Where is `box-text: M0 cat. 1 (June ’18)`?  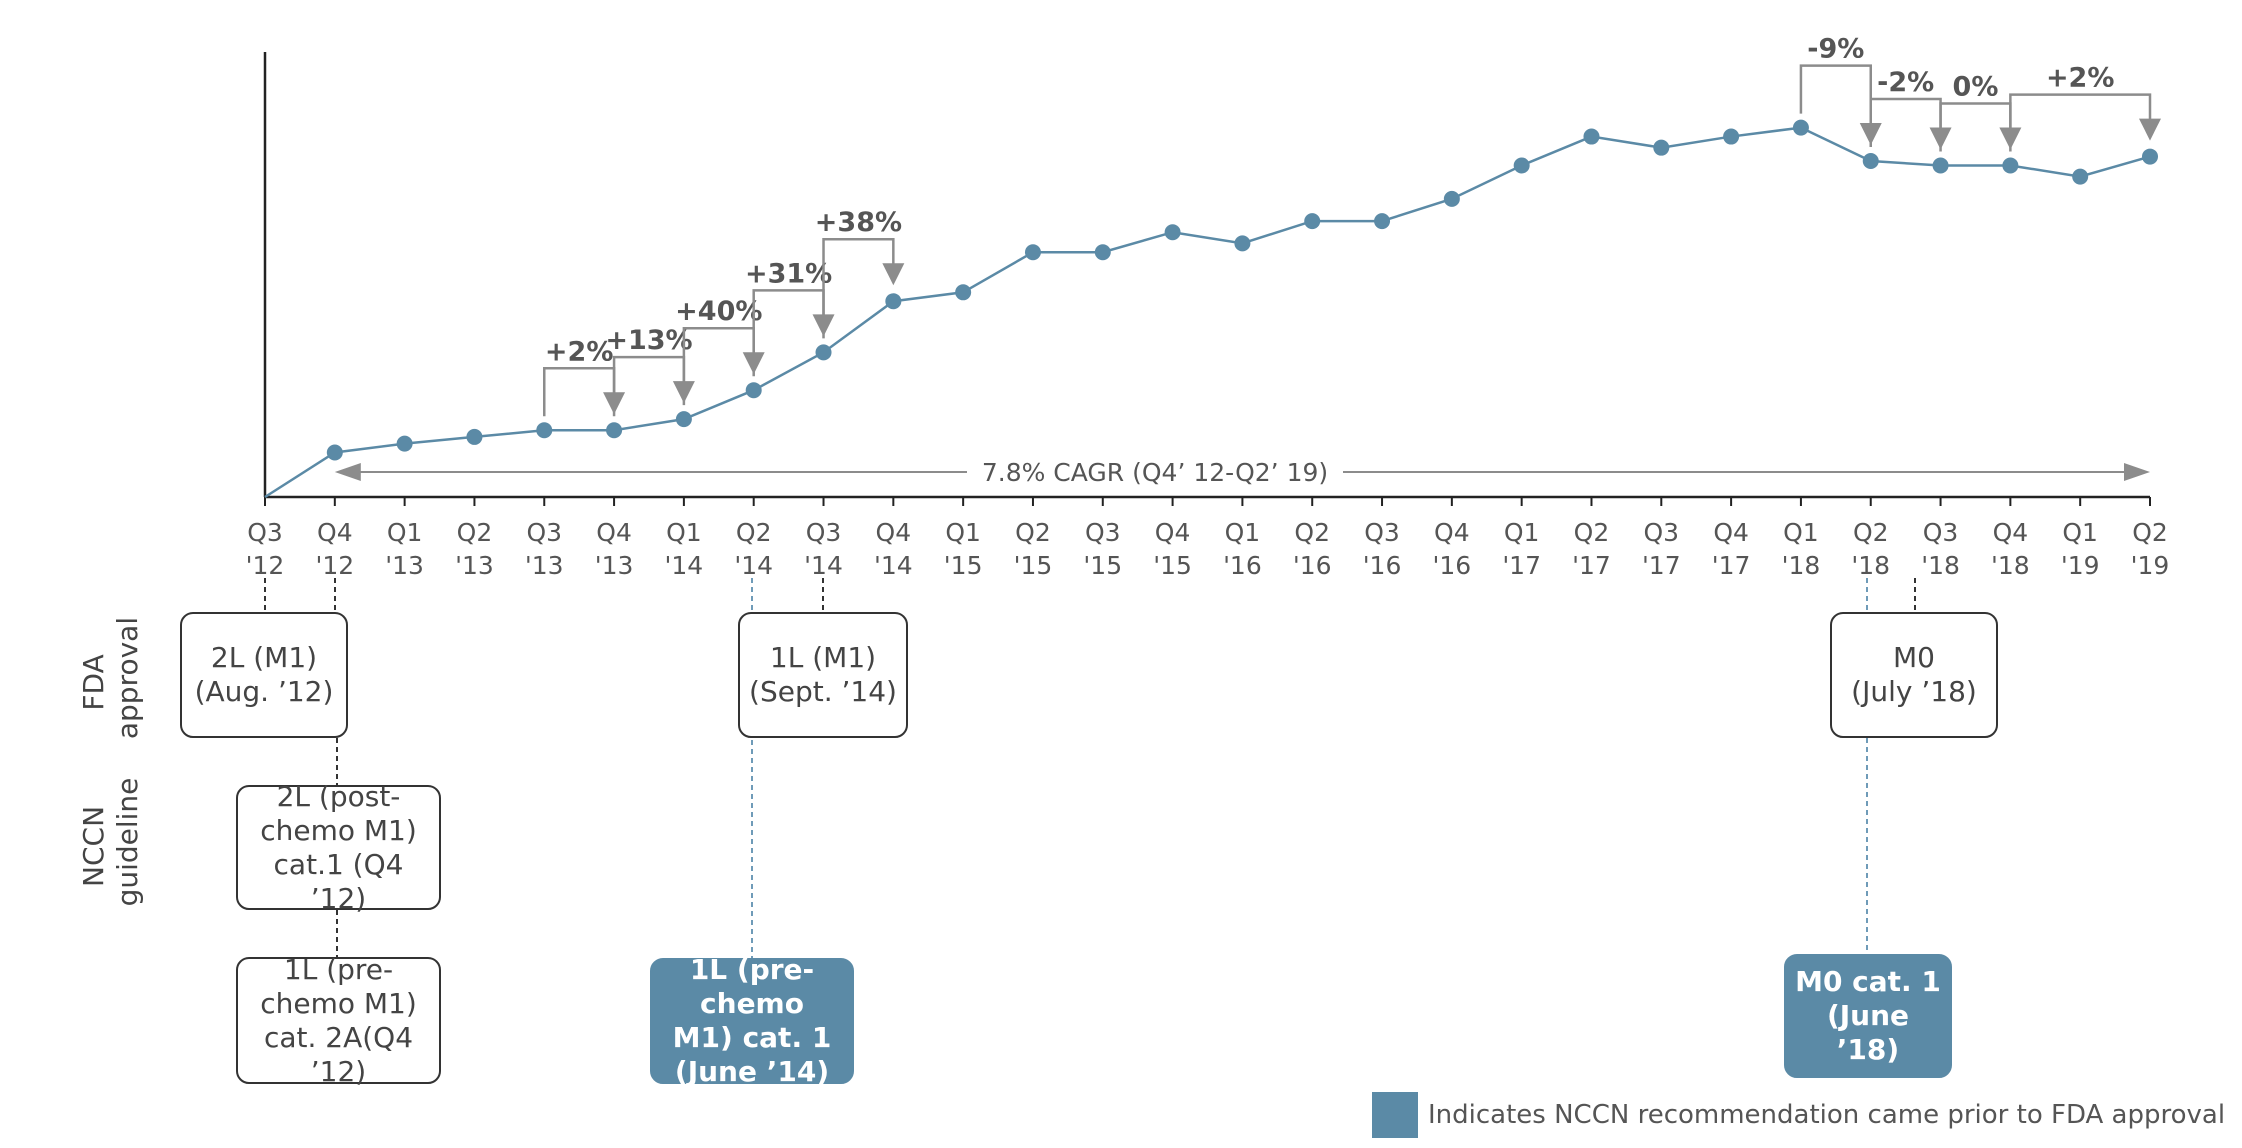 box-text: M0 cat. 1 (June ’18) is located at coordinates (1868, 1016).